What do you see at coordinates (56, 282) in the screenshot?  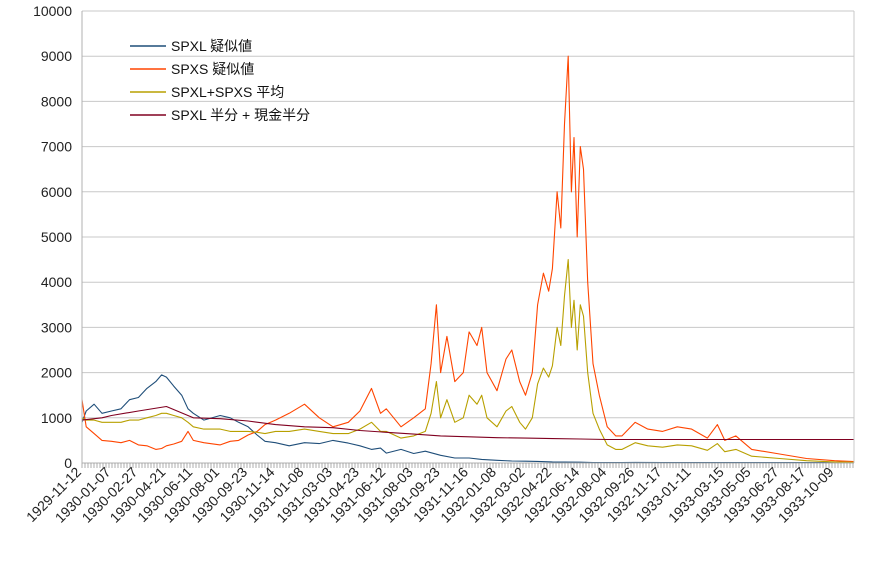 I see `y-tick-label-4: 4000` at bounding box center [56, 282].